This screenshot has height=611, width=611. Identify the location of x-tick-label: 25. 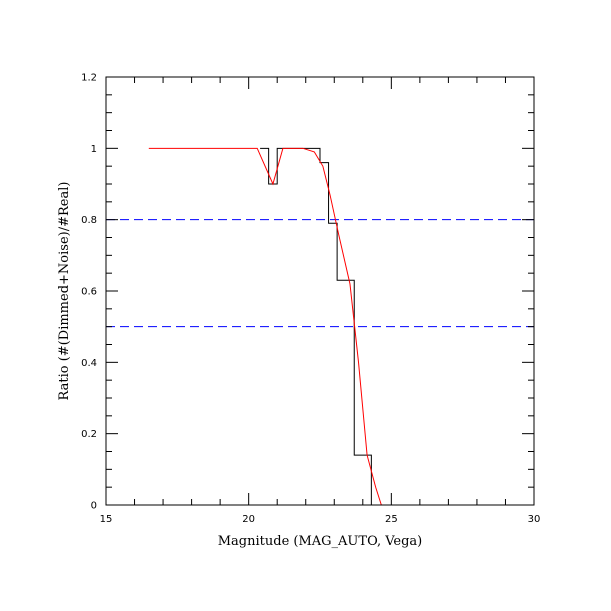
(391, 519).